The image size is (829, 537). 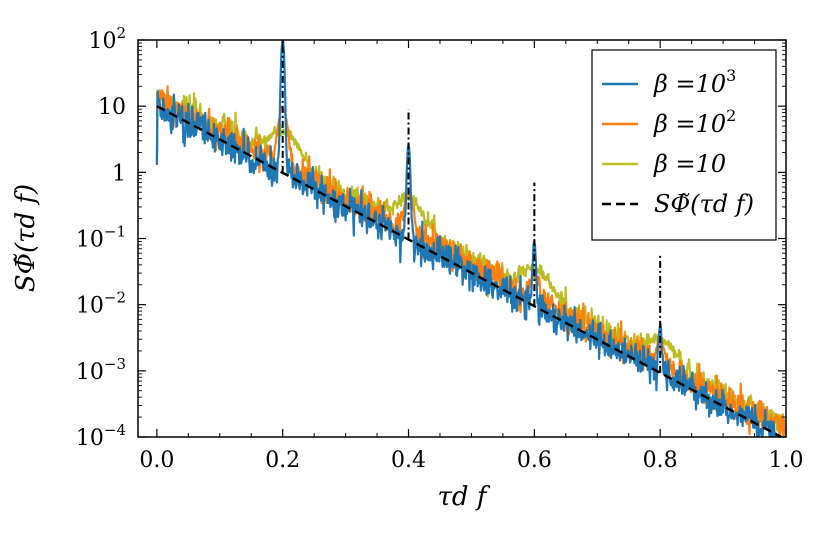 I want to click on legend-label: SΦ̃(τd f), so click(x=704, y=204).